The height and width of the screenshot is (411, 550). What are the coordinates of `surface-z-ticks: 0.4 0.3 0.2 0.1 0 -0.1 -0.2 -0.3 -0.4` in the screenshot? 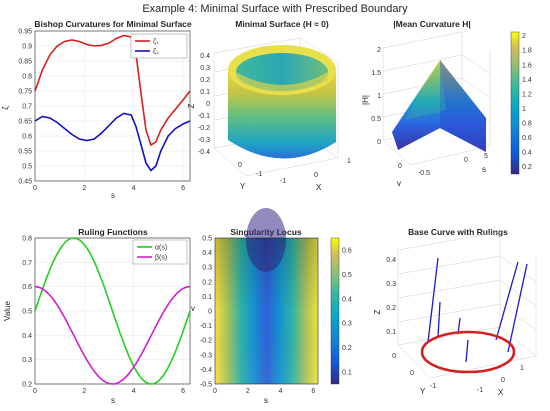 It's located at (204, 104).